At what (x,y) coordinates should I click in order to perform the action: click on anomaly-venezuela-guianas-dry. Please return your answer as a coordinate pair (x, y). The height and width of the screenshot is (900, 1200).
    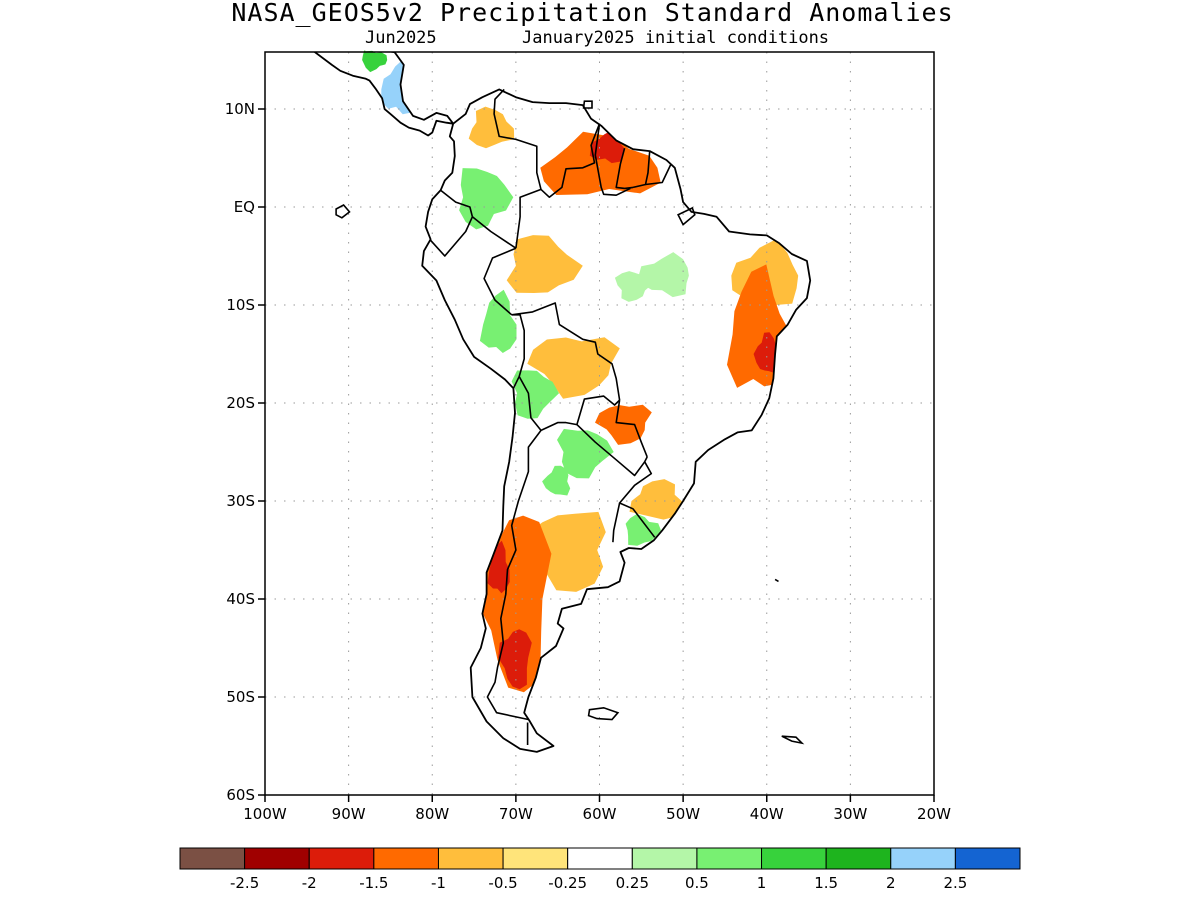
    Looking at the image, I should click on (600, 163).